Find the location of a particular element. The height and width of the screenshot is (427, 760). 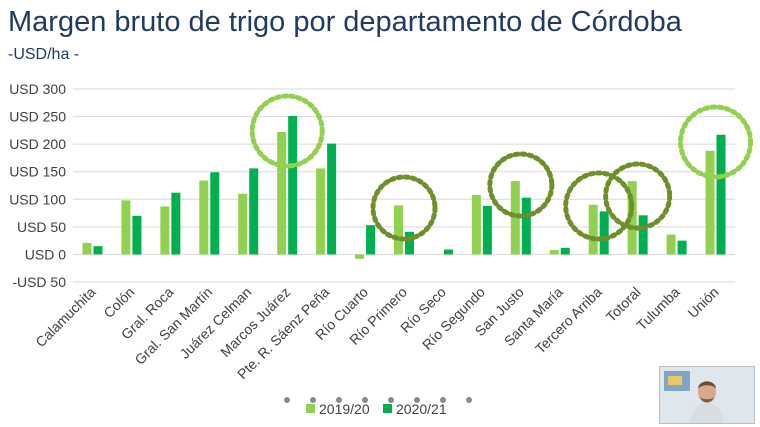

slide-pagination-dots is located at coordinates (379, 401).